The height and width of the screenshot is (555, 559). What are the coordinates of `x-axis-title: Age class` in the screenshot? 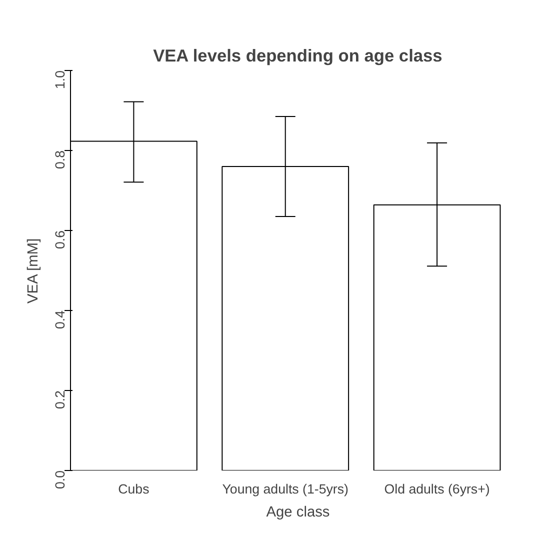 It's located at (298, 512).